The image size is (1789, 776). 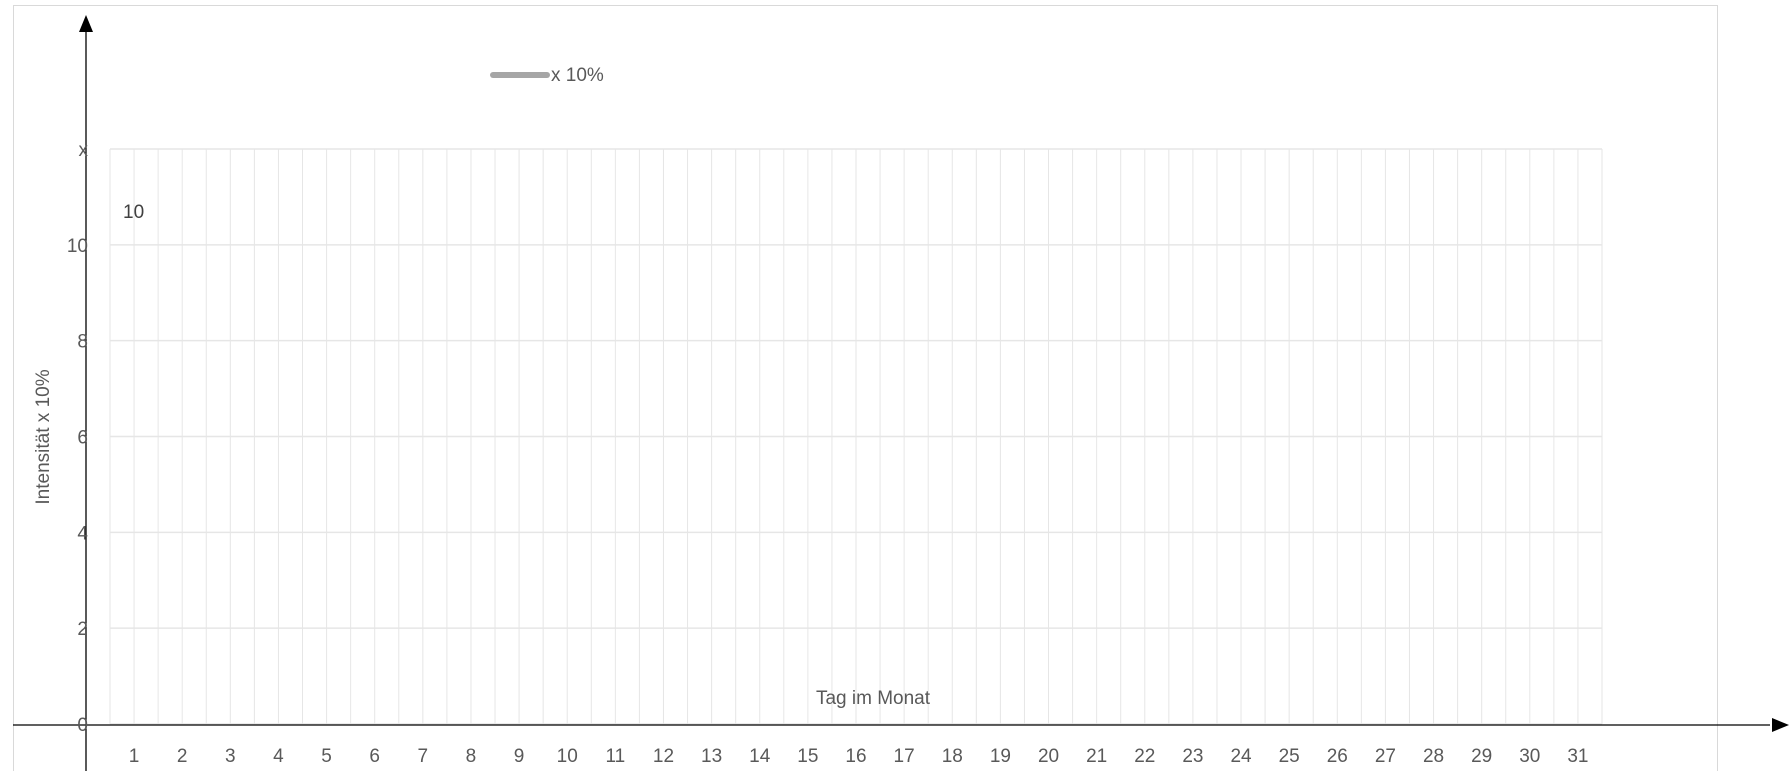 What do you see at coordinates (82, 342) in the screenshot?
I see `y-tick-label: 8` at bounding box center [82, 342].